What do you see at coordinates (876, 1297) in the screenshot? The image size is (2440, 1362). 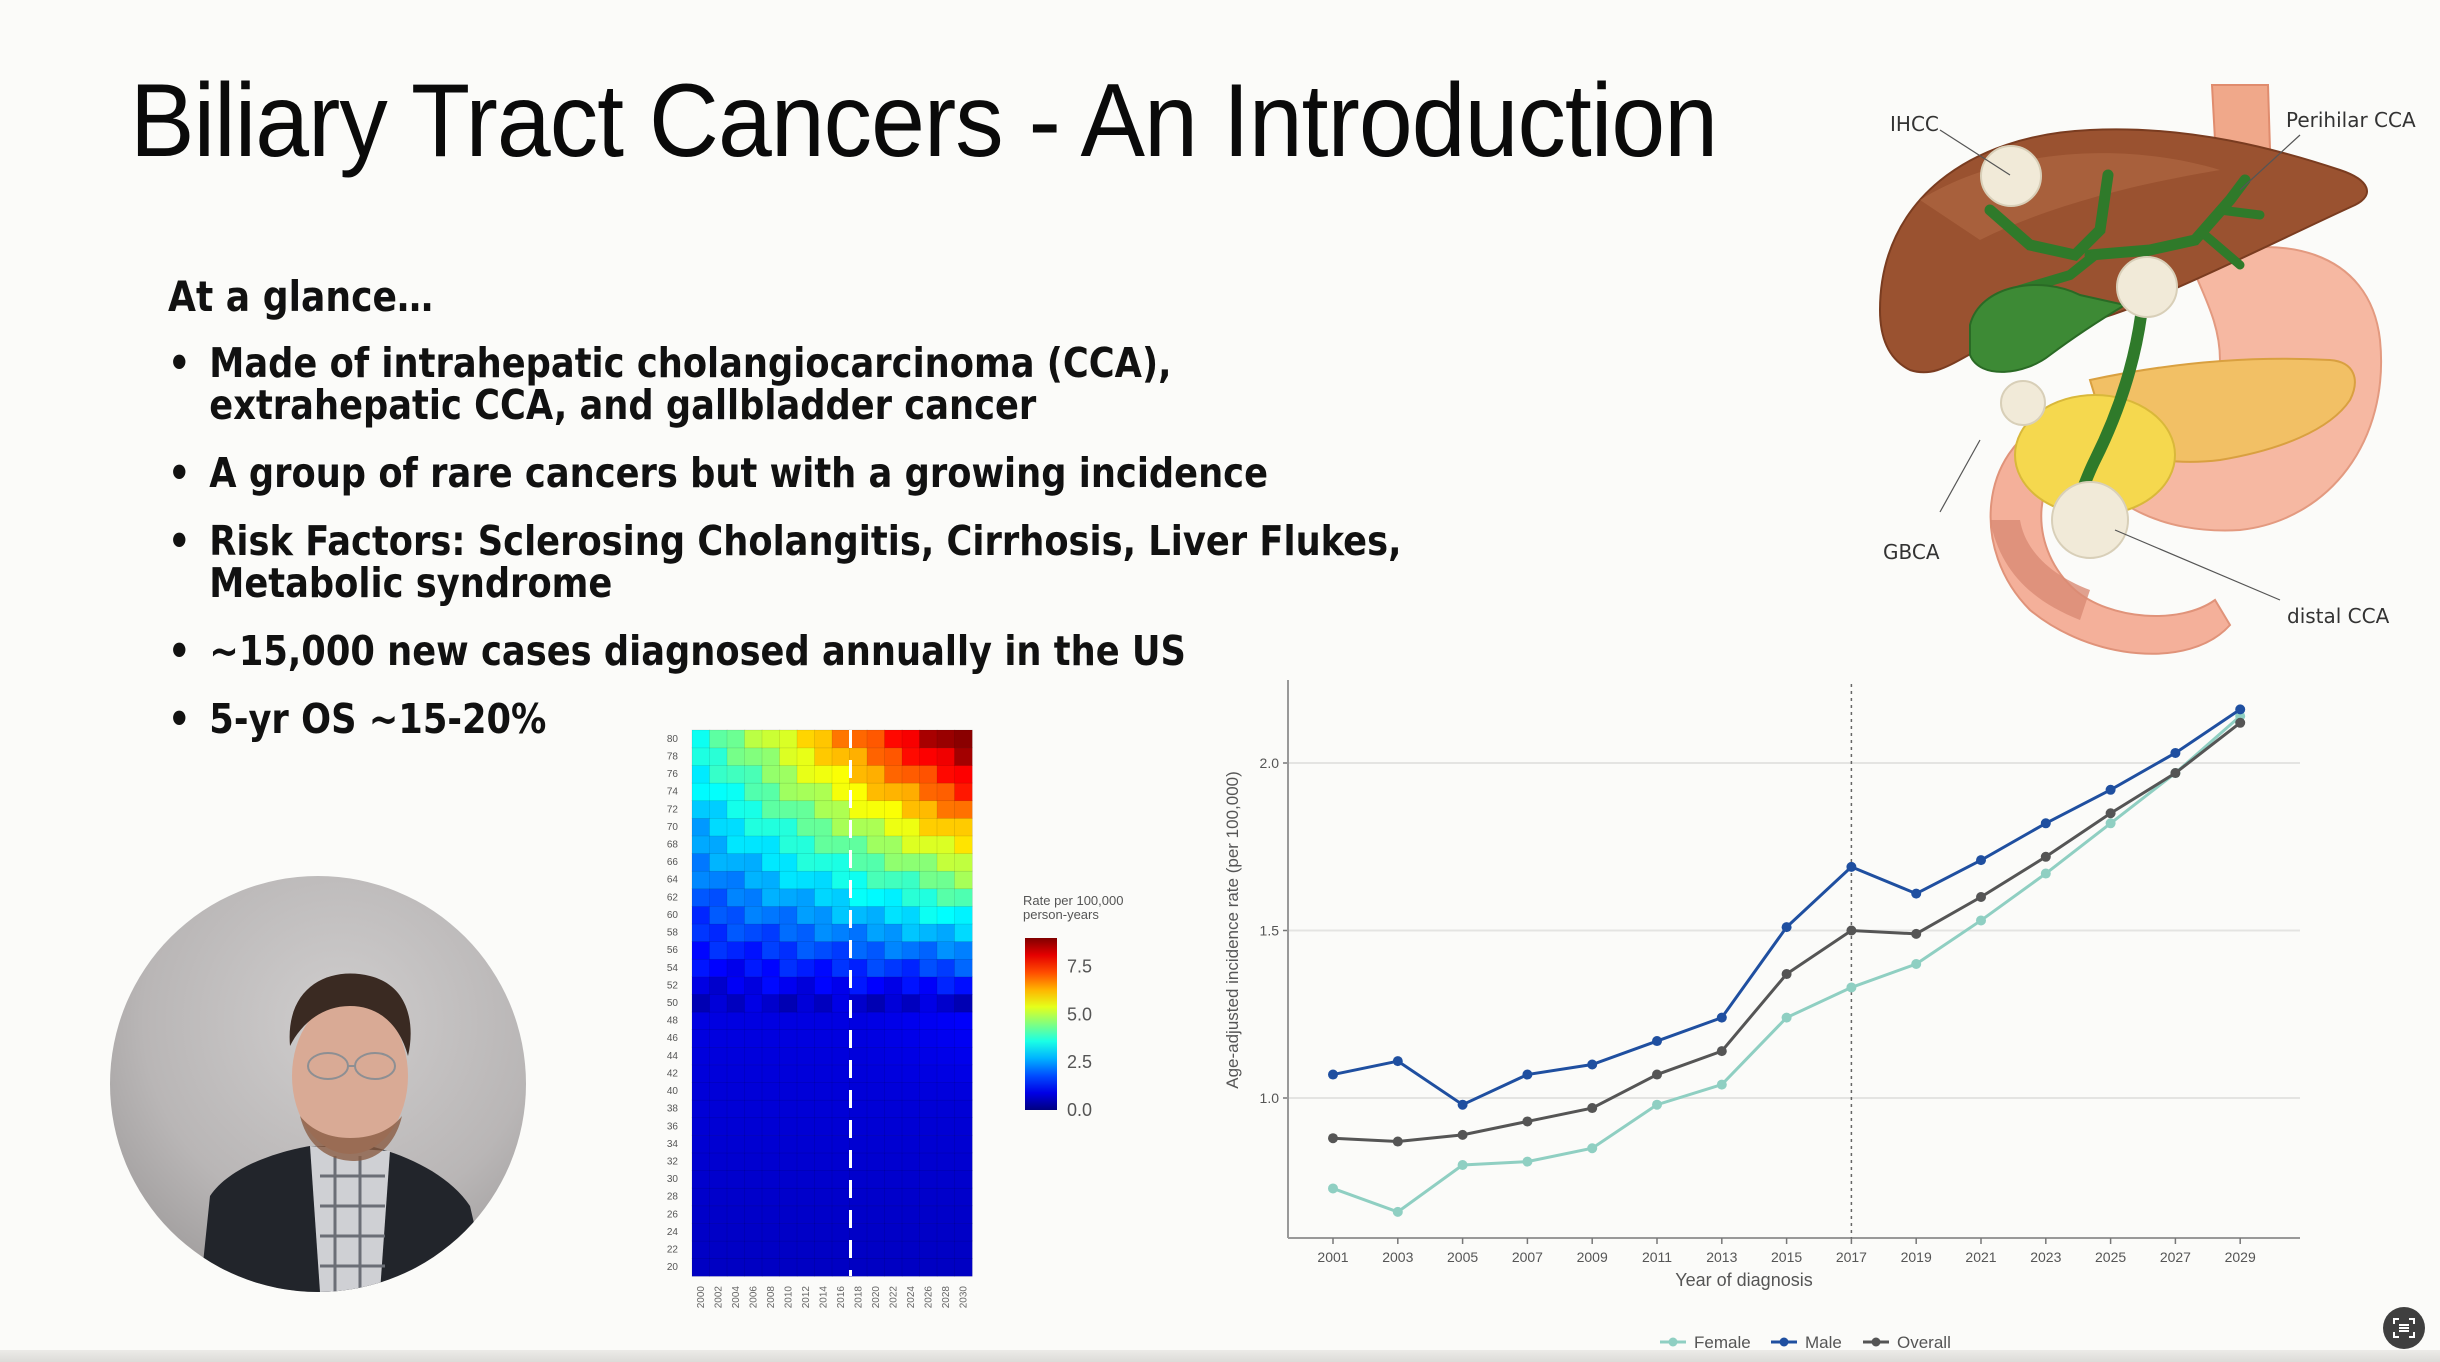 I see `heatmap-x-tick: 2020` at bounding box center [876, 1297].